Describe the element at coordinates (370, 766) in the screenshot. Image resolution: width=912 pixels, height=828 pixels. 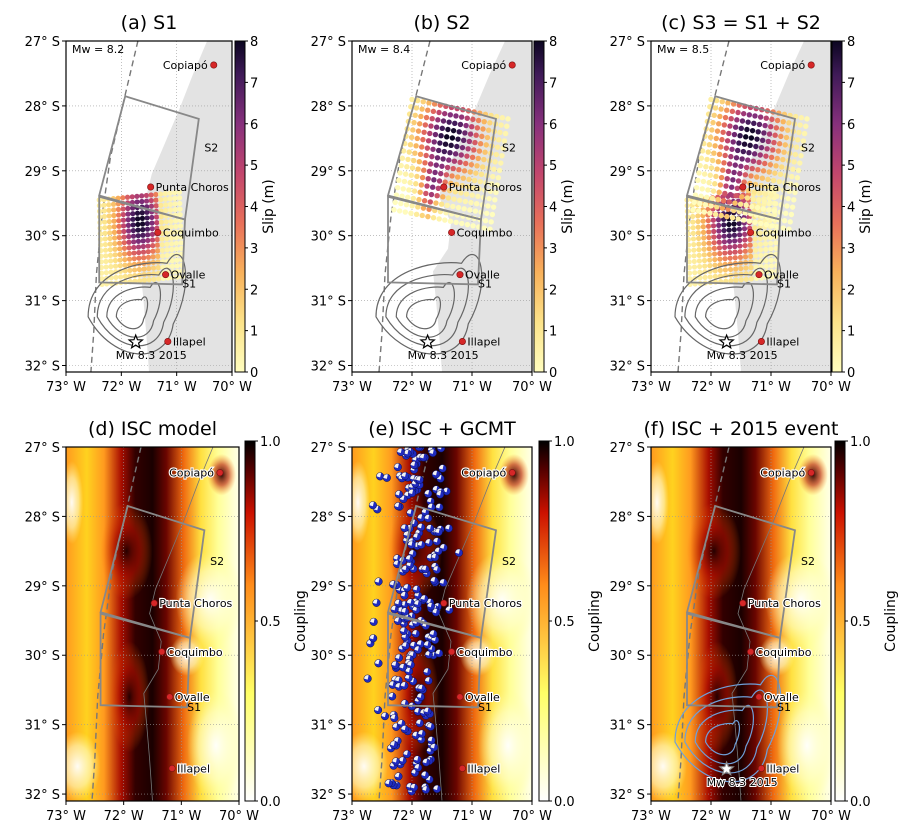
I see `coupling-patch` at that location.